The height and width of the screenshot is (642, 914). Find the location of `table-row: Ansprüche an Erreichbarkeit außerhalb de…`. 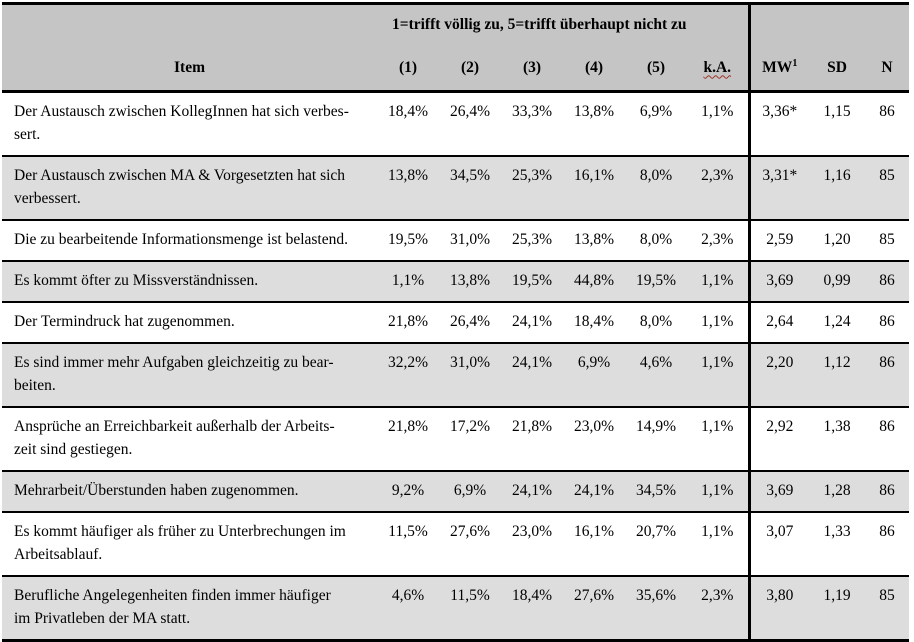

table-row: Ansprüche an Erreichbarkeit außerhalb de… is located at coordinates (455, 439).